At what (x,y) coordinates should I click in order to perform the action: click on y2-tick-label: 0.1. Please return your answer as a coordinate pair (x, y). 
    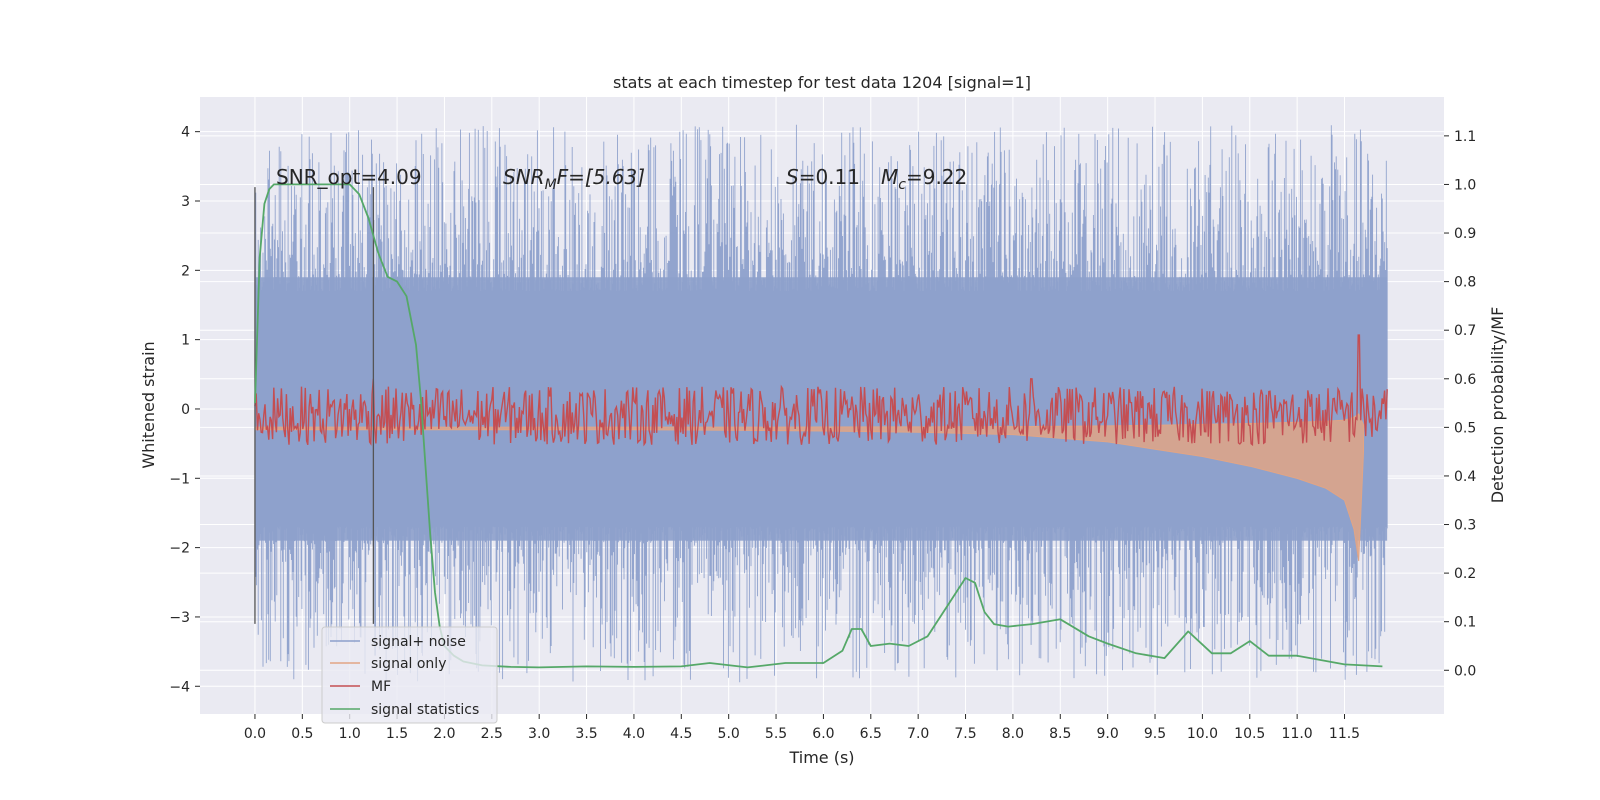
    Looking at the image, I should click on (1465, 623).